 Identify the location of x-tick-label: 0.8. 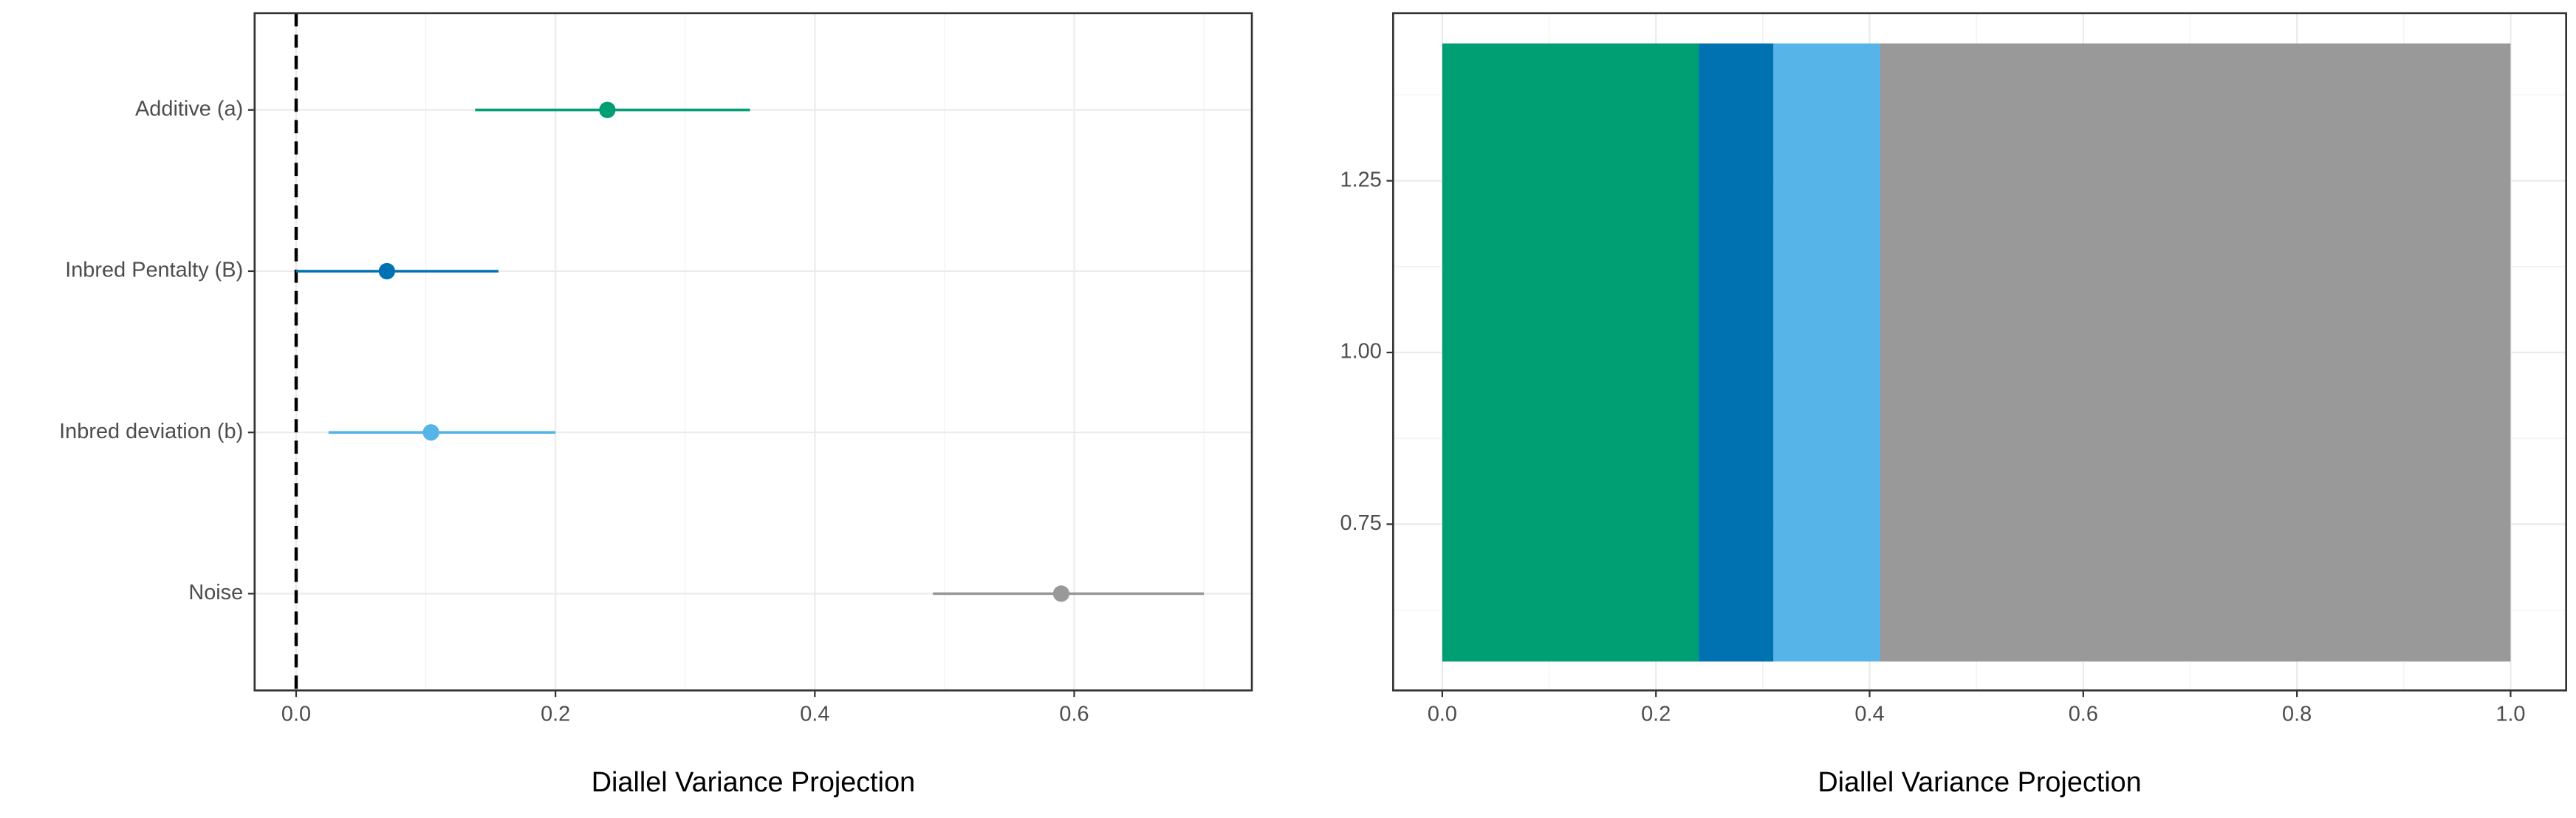
(2297, 714).